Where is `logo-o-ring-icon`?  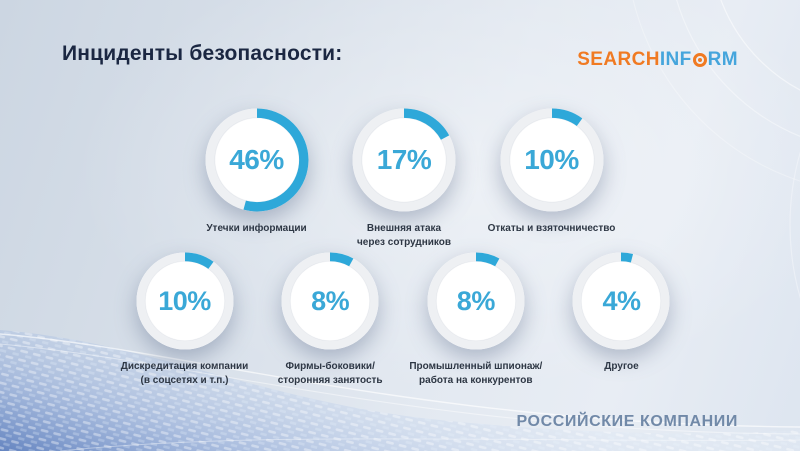
logo-o-ring-icon is located at coordinates (699, 60).